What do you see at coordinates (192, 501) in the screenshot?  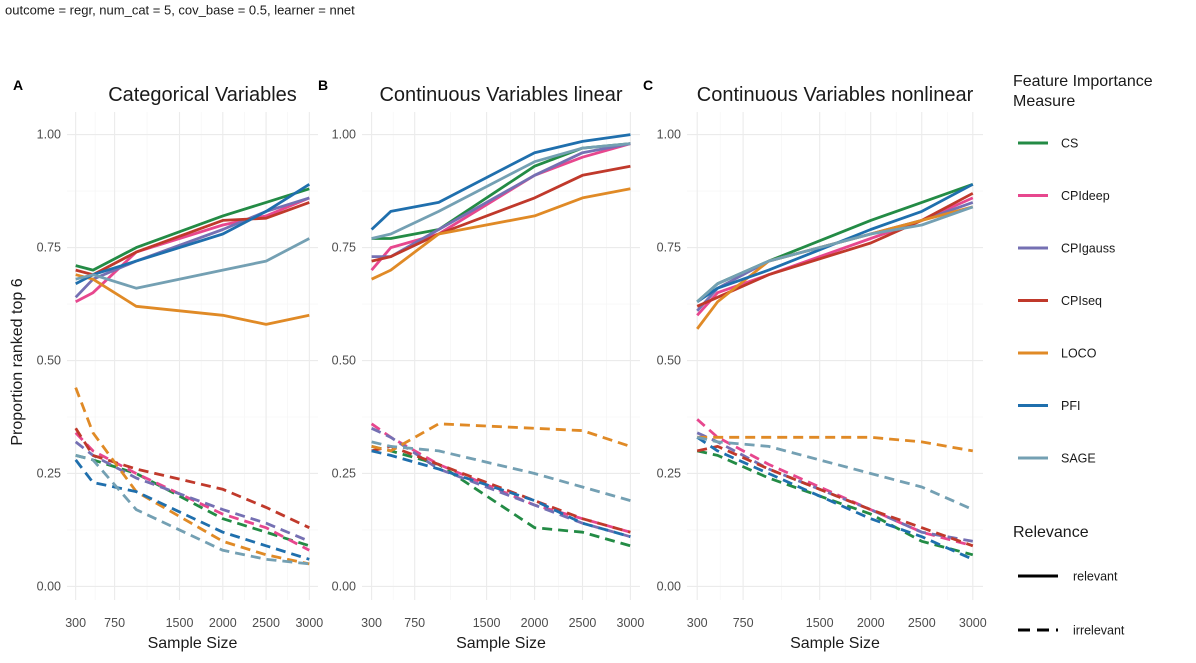 I see `series-line-cs-irrelevant` at bounding box center [192, 501].